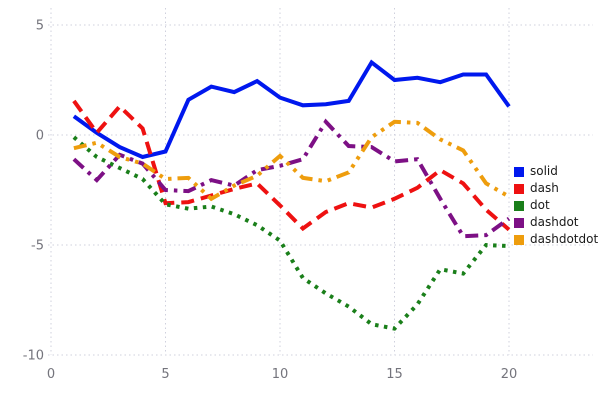  I want to click on legend-swatch-dashdot-icon, so click(519, 222).